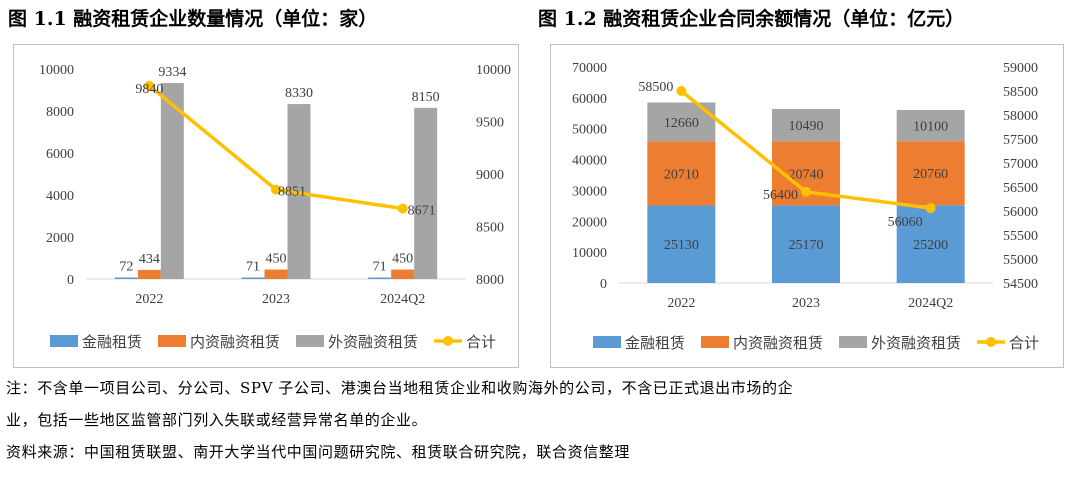 The height and width of the screenshot is (481, 1080). Describe the element at coordinates (639, 343) in the screenshot. I see `legend-entry: 金融租赁` at that location.